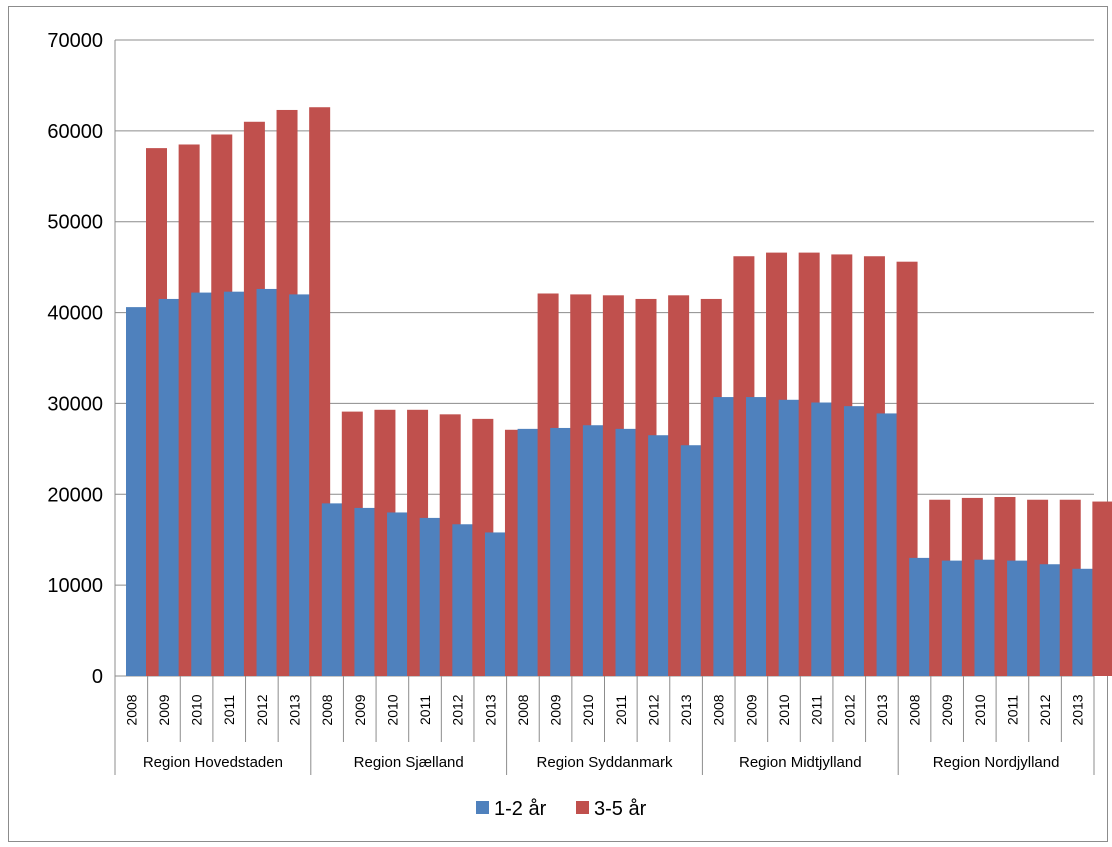  I want to click on y-tick-label: 50000, so click(75, 223).